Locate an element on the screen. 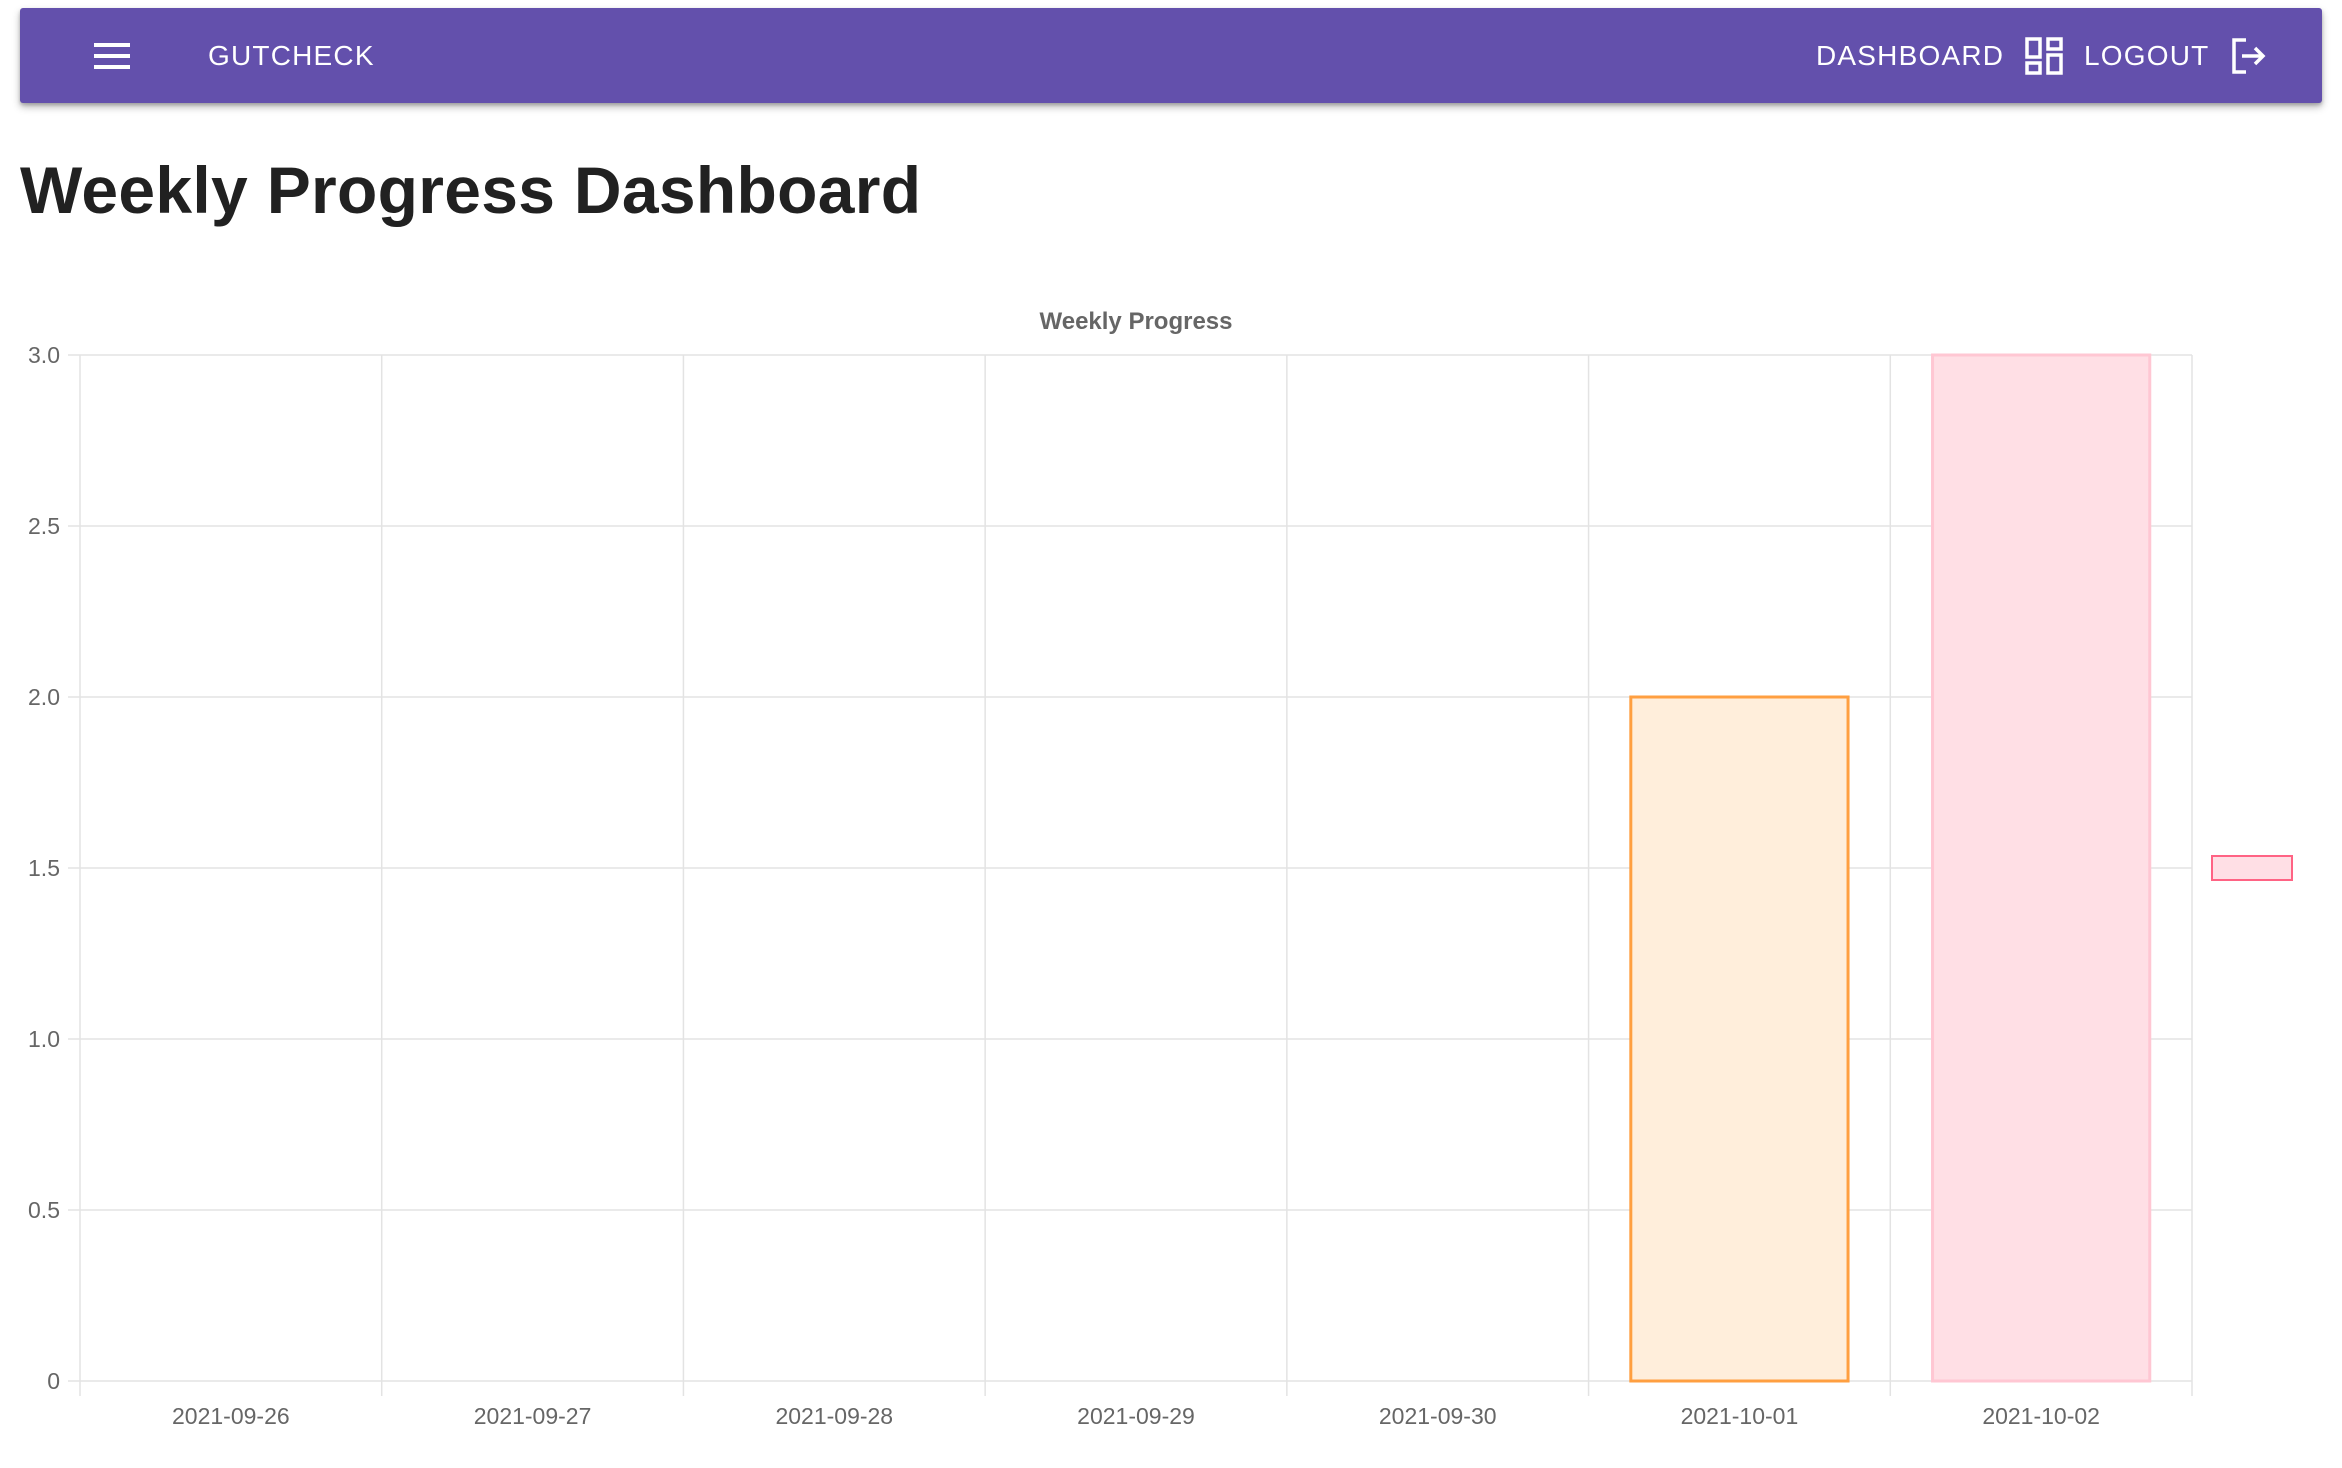 This screenshot has height=1468, width=2342. page-title: Weekly Progress Dashboard is located at coordinates (471, 190).